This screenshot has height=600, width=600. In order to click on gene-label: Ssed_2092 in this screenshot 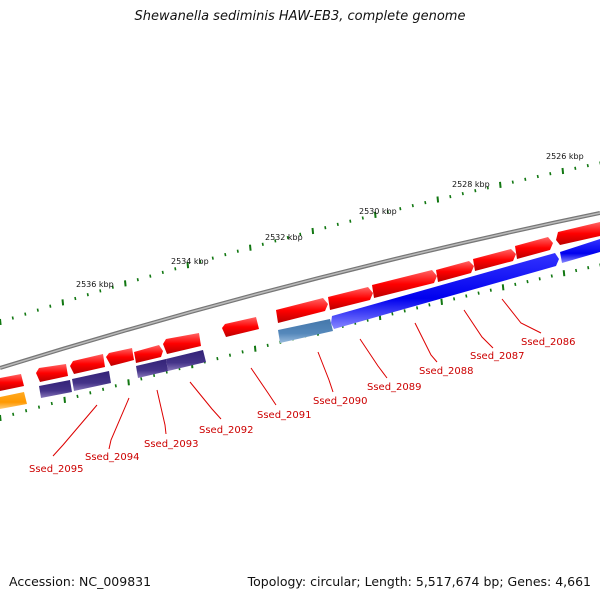, I will do `click(226, 430)`.